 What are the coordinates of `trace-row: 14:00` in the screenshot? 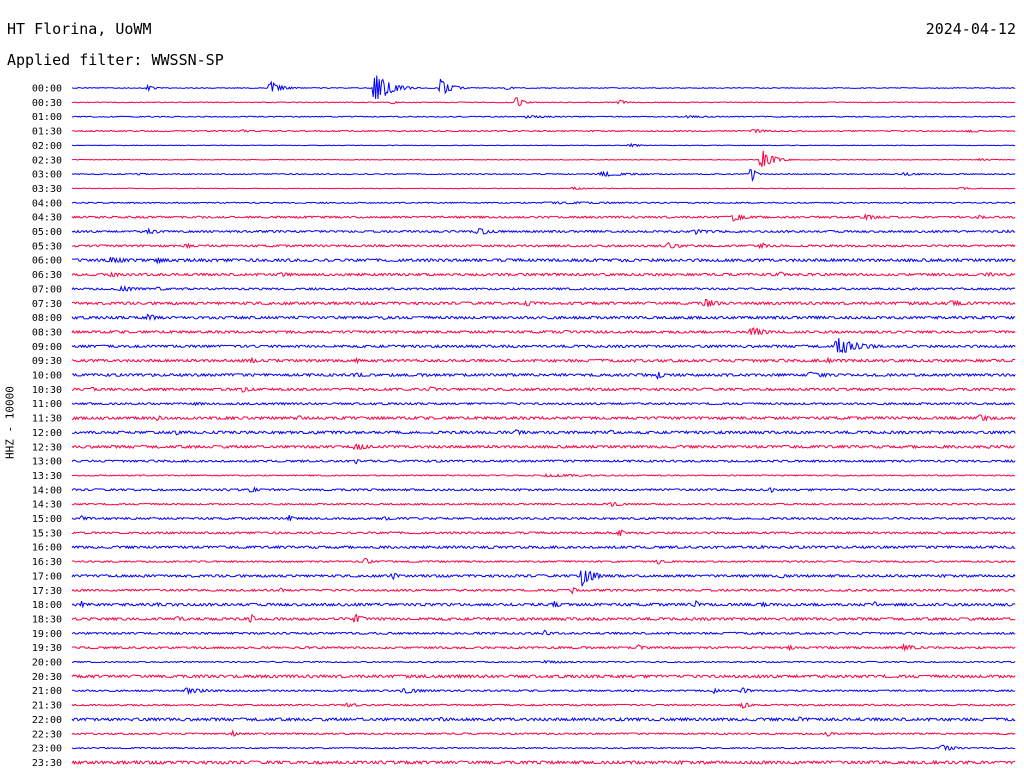 It's located at (524, 490).